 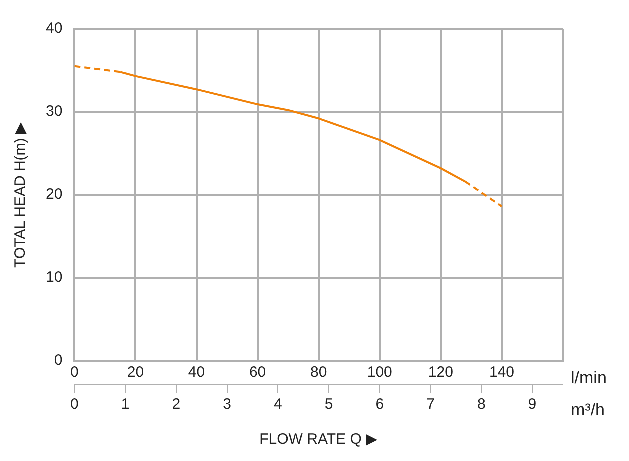 What do you see at coordinates (176, 405) in the screenshot?
I see `x2-tick-label: 2` at bounding box center [176, 405].